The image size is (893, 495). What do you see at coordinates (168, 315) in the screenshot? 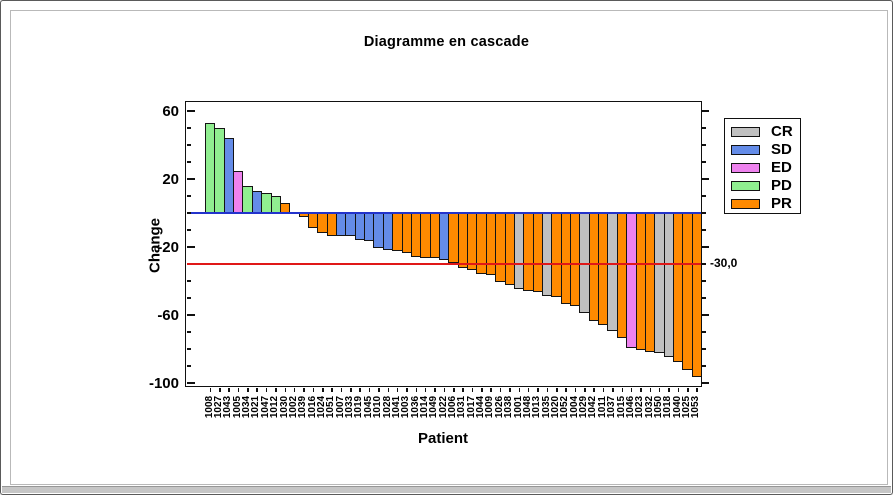
I see `y-tick-label: -60` at bounding box center [168, 315].